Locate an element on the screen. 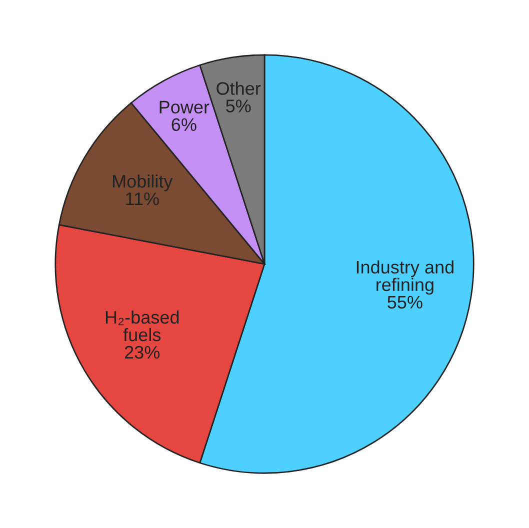 The height and width of the screenshot is (528, 529). data-label: 6% is located at coordinates (184, 125).